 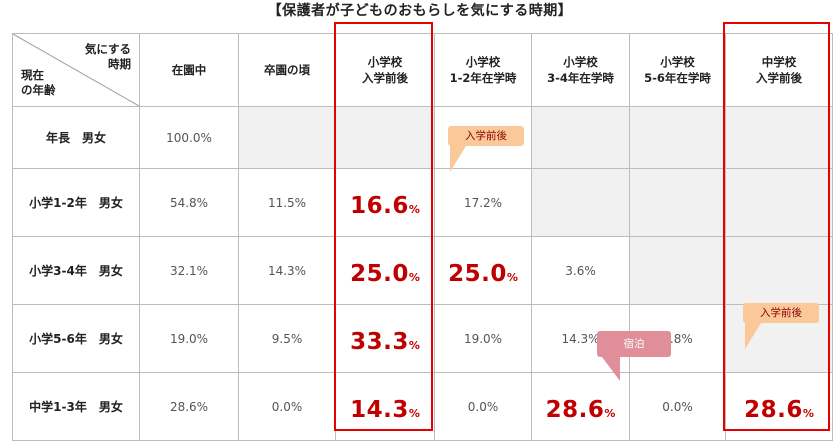 I want to click on column-header: 小学校 3-4年在学時, so click(x=580, y=70).